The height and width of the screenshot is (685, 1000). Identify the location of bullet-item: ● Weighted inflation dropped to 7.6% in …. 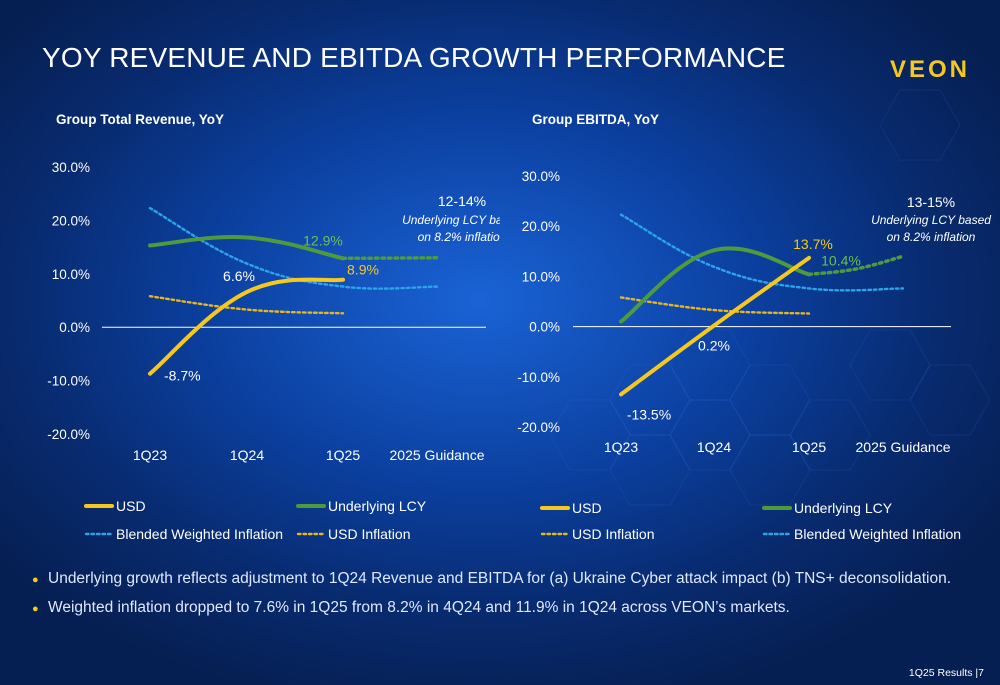
(507, 608).